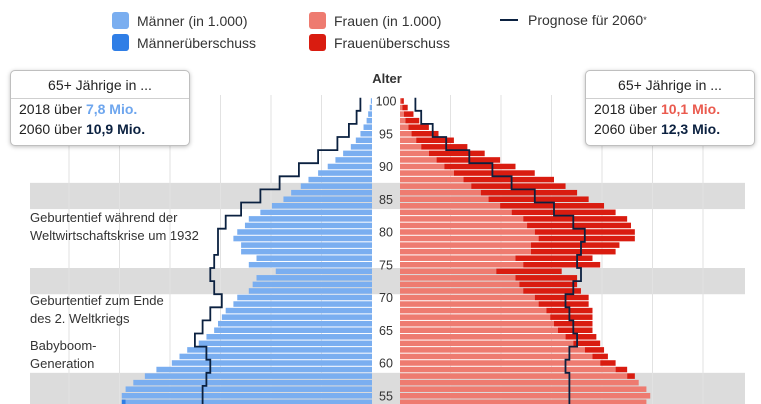 The height and width of the screenshot is (404, 761). Describe the element at coordinates (120, 20) in the screenshot. I see `men-swatch` at that location.